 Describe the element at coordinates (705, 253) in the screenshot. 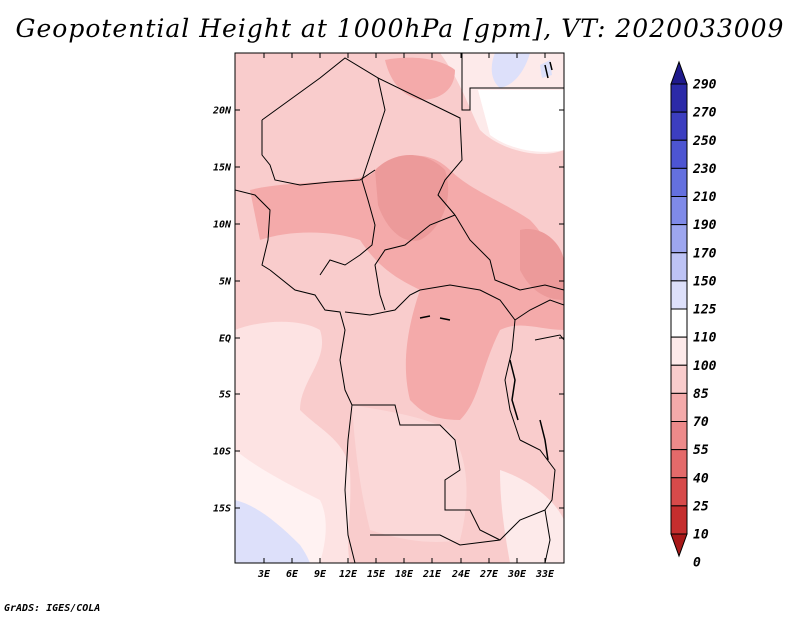

I see `colorbar-label: 170` at that location.